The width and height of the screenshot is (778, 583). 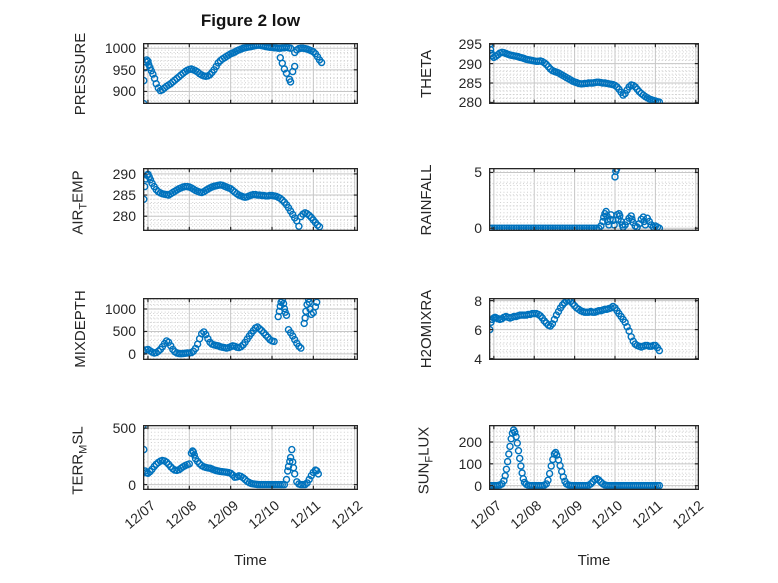 What do you see at coordinates (124, 91) in the screenshot?
I see `y-tick-label-pressure: 900` at bounding box center [124, 91].